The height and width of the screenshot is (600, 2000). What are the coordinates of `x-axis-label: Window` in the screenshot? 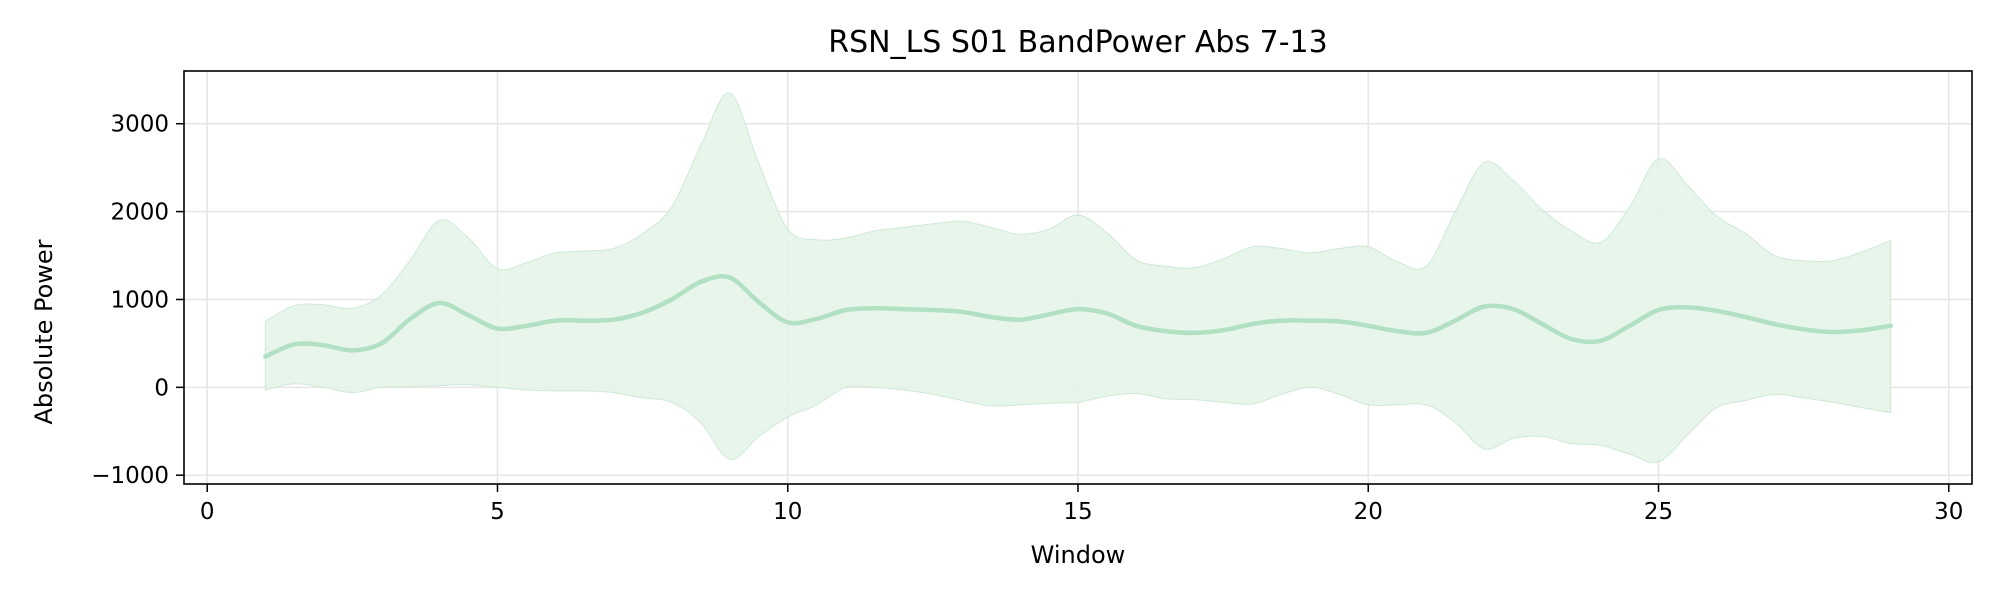 It's located at (1078, 555).